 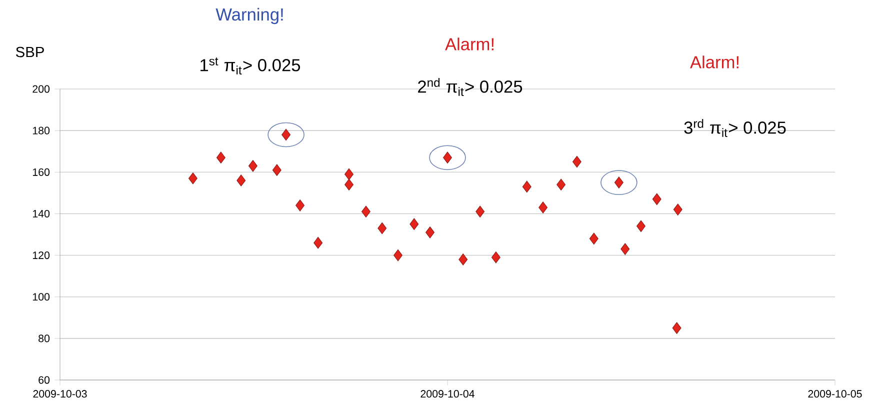 I want to click on y-tick-label: 140, so click(x=41, y=214).